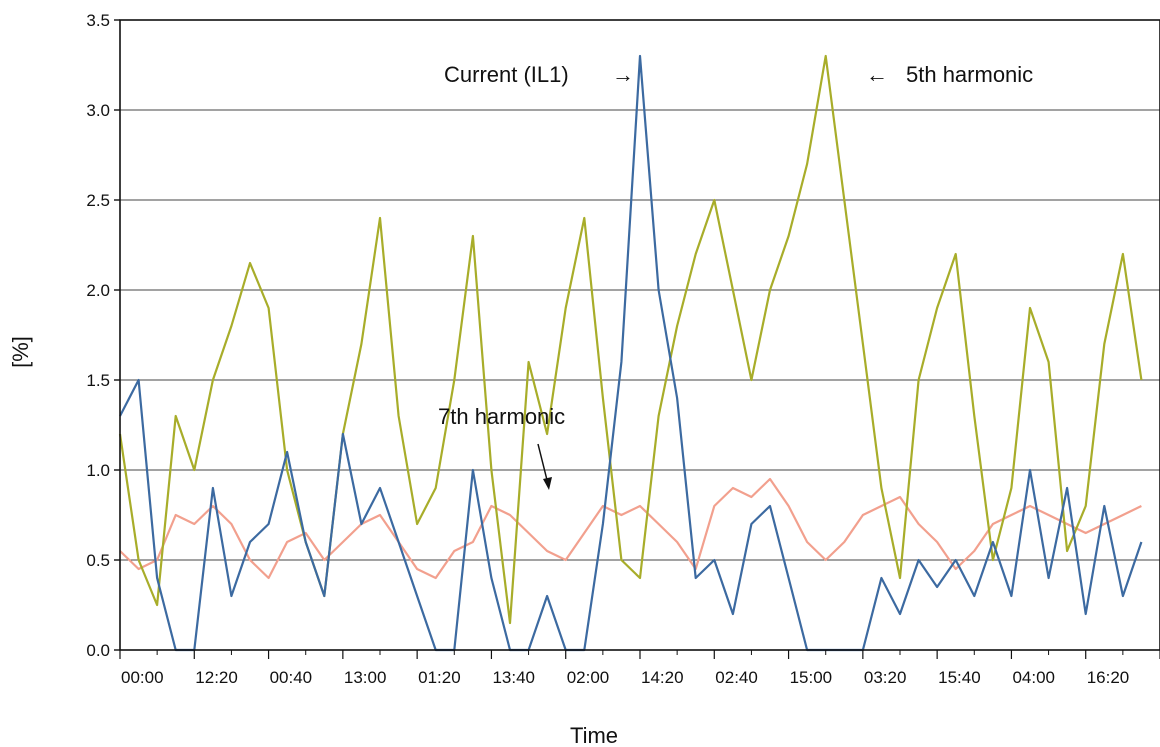 The height and width of the screenshot is (747, 1160). I want to click on annotation-7th-label: 7th harmonic, so click(501, 416).